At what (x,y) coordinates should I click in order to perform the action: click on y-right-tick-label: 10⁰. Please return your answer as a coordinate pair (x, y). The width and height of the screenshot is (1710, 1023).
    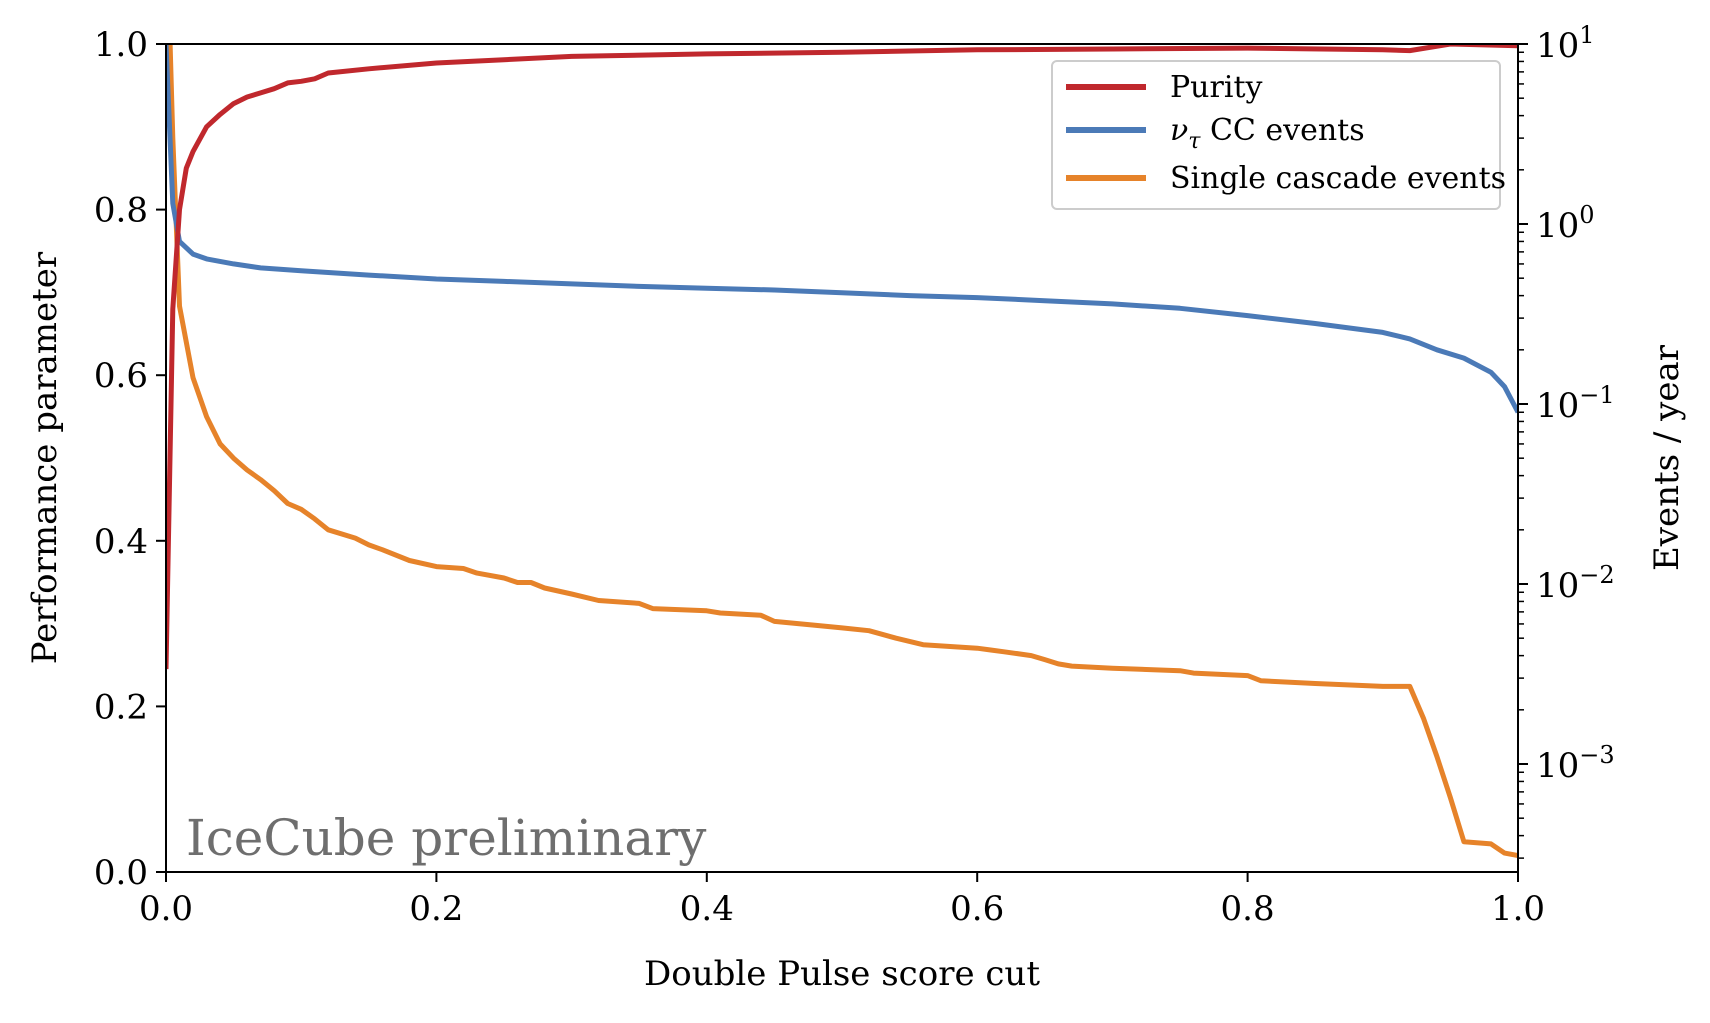
    Looking at the image, I should click on (1565, 223).